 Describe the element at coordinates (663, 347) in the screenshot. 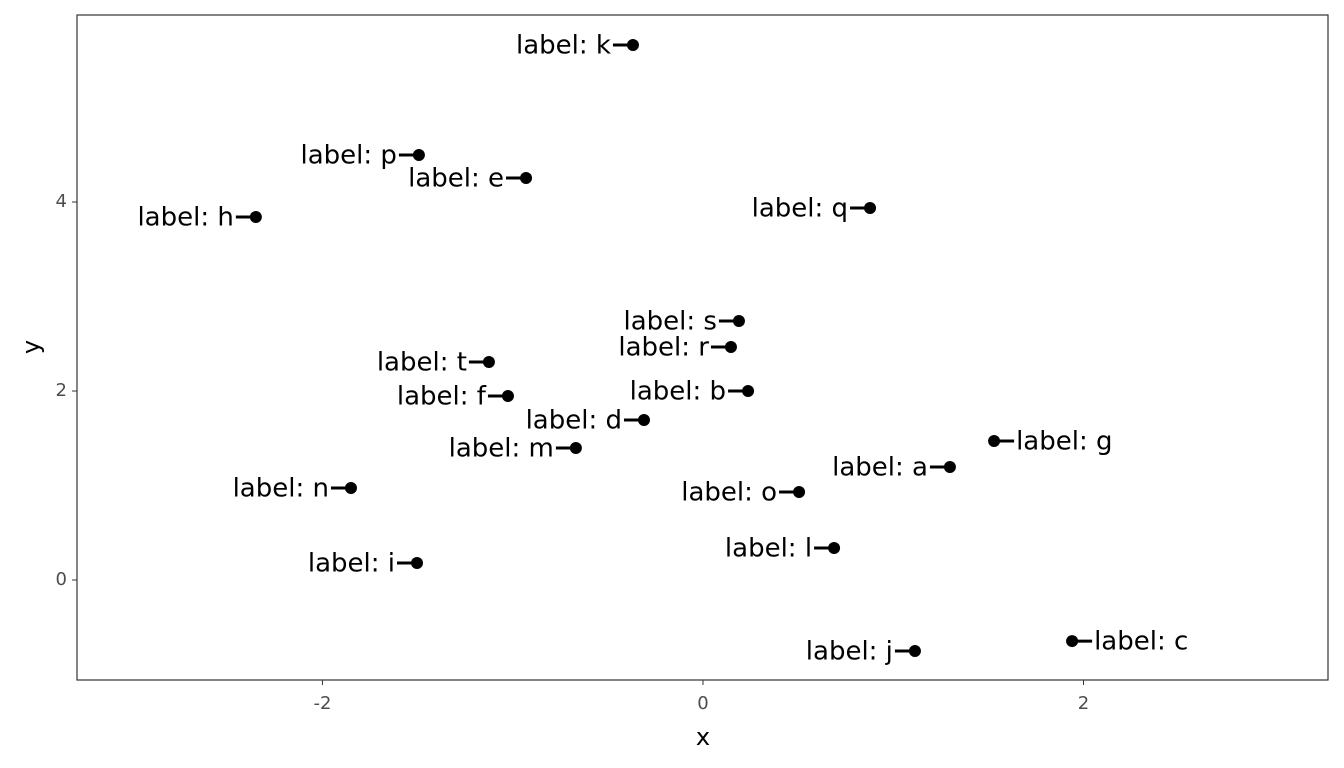

I see `point-label: label: r` at that location.